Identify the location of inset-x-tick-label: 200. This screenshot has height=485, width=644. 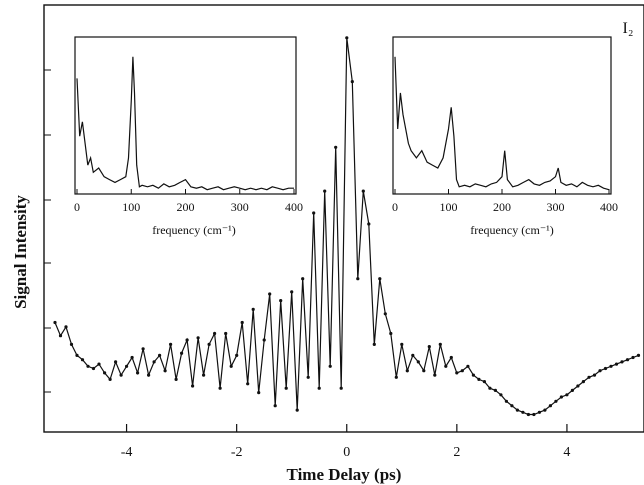
(186, 207).